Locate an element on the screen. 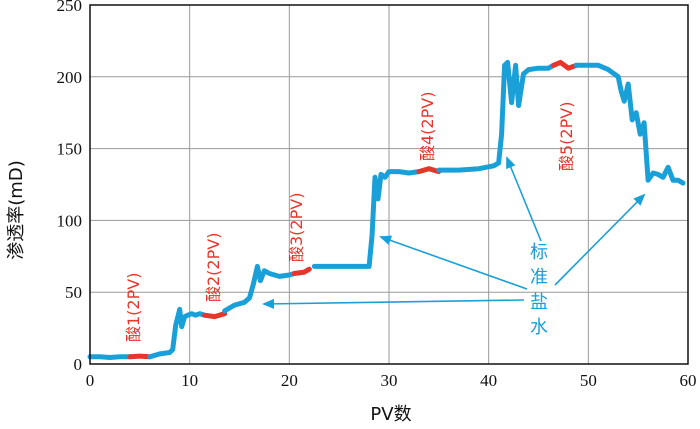  acid-label-1: 酸1(2PV) is located at coordinates (133, 307).